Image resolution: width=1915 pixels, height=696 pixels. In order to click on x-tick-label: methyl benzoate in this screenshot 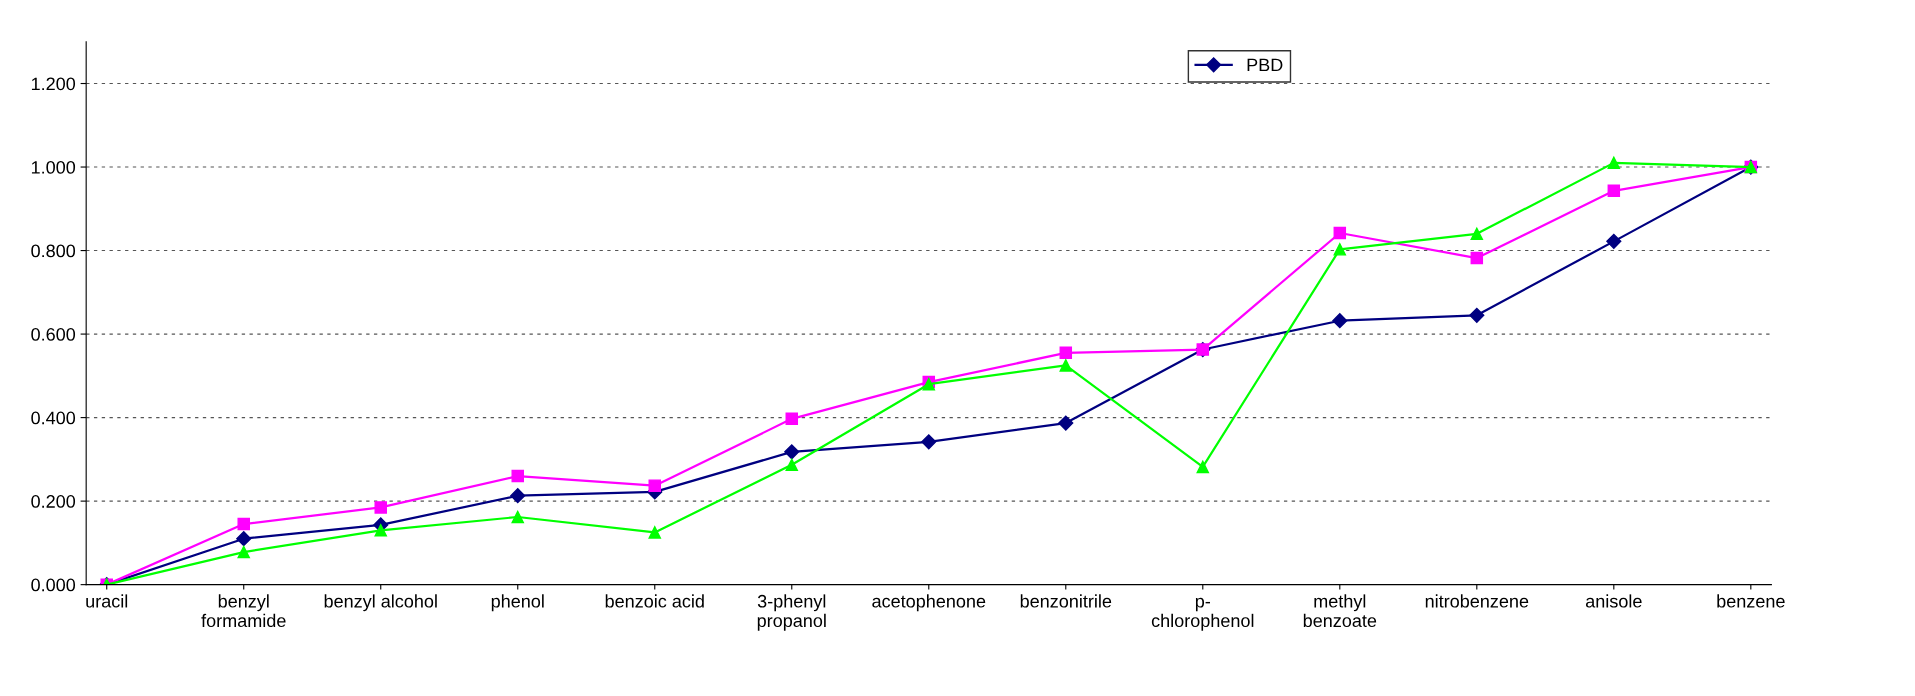, I will do `click(1340, 611)`.